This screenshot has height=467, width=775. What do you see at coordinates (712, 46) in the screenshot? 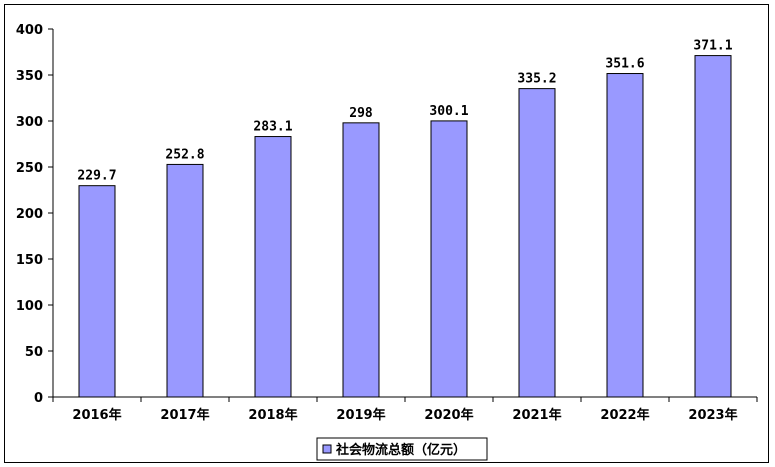
I see `data-label: 371.1` at bounding box center [712, 46].